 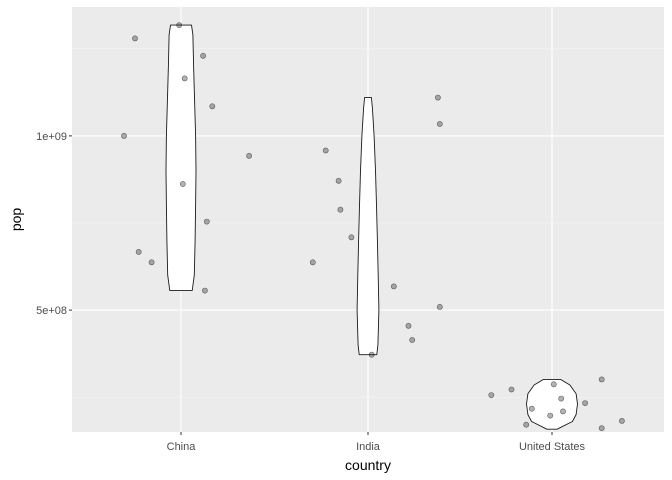 What do you see at coordinates (552, 404) in the screenshot?
I see `violin-united-states` at bounding box center [552, 404].